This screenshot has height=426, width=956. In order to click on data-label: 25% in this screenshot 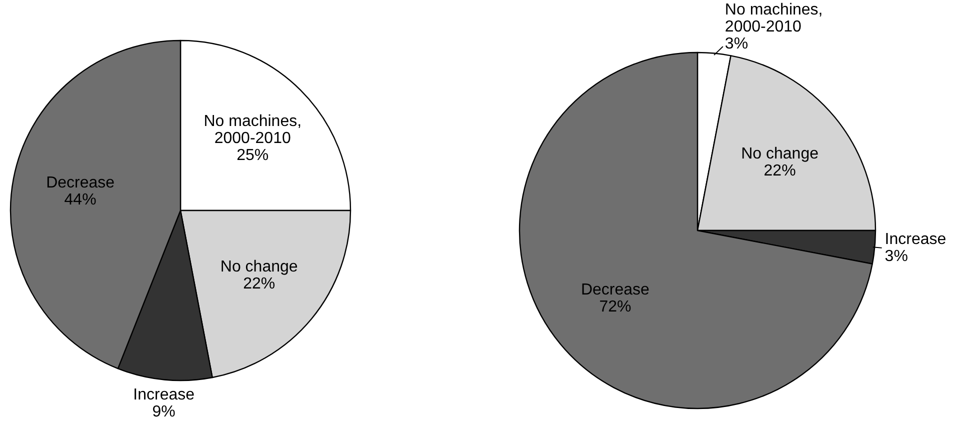, I will do `click(252, 155)`.